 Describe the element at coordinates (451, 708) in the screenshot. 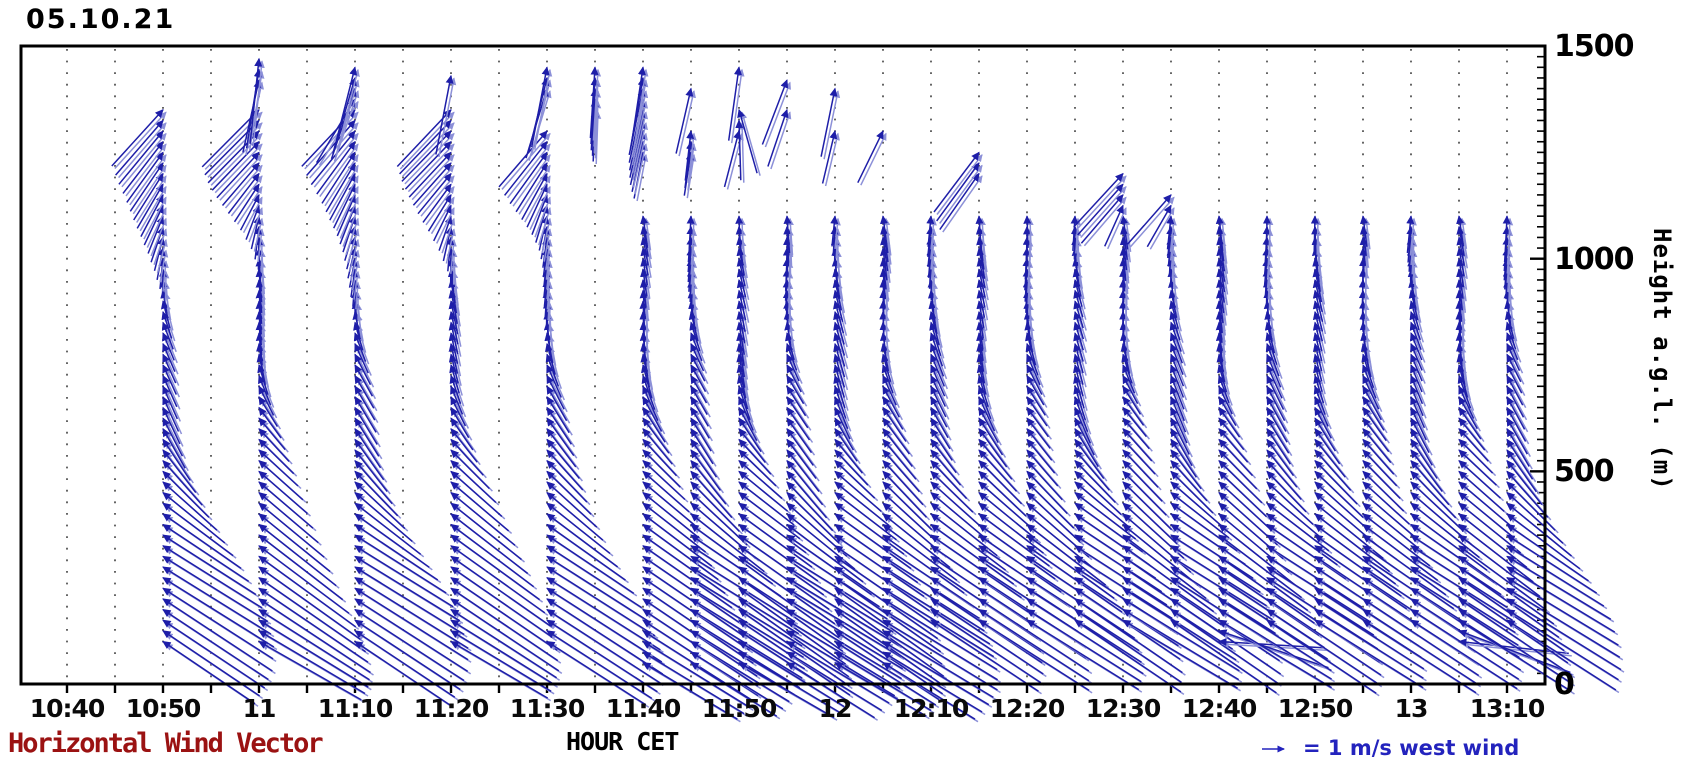

I see `x-tick-label: 11:20` at that location.